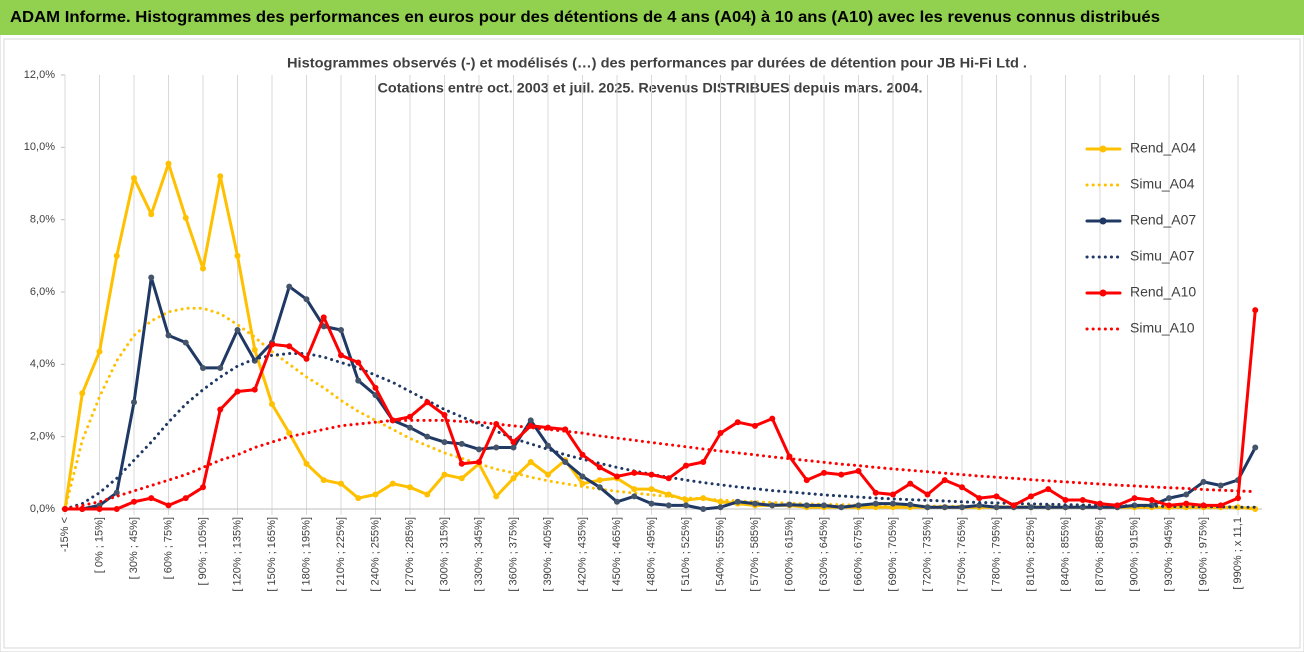 This screenshot has height=652, width=1304. I want to click on x-tick-label: [ 720% ; 735%], so click(927, 554).